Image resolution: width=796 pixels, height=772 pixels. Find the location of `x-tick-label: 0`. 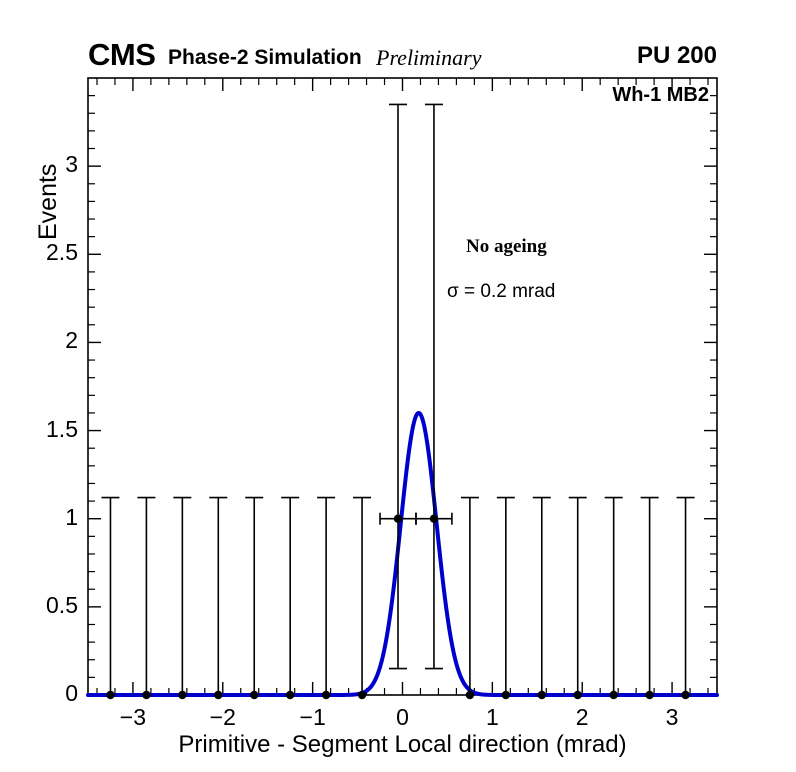

x-tick-label: 0 is located at coordinates (402, 717).